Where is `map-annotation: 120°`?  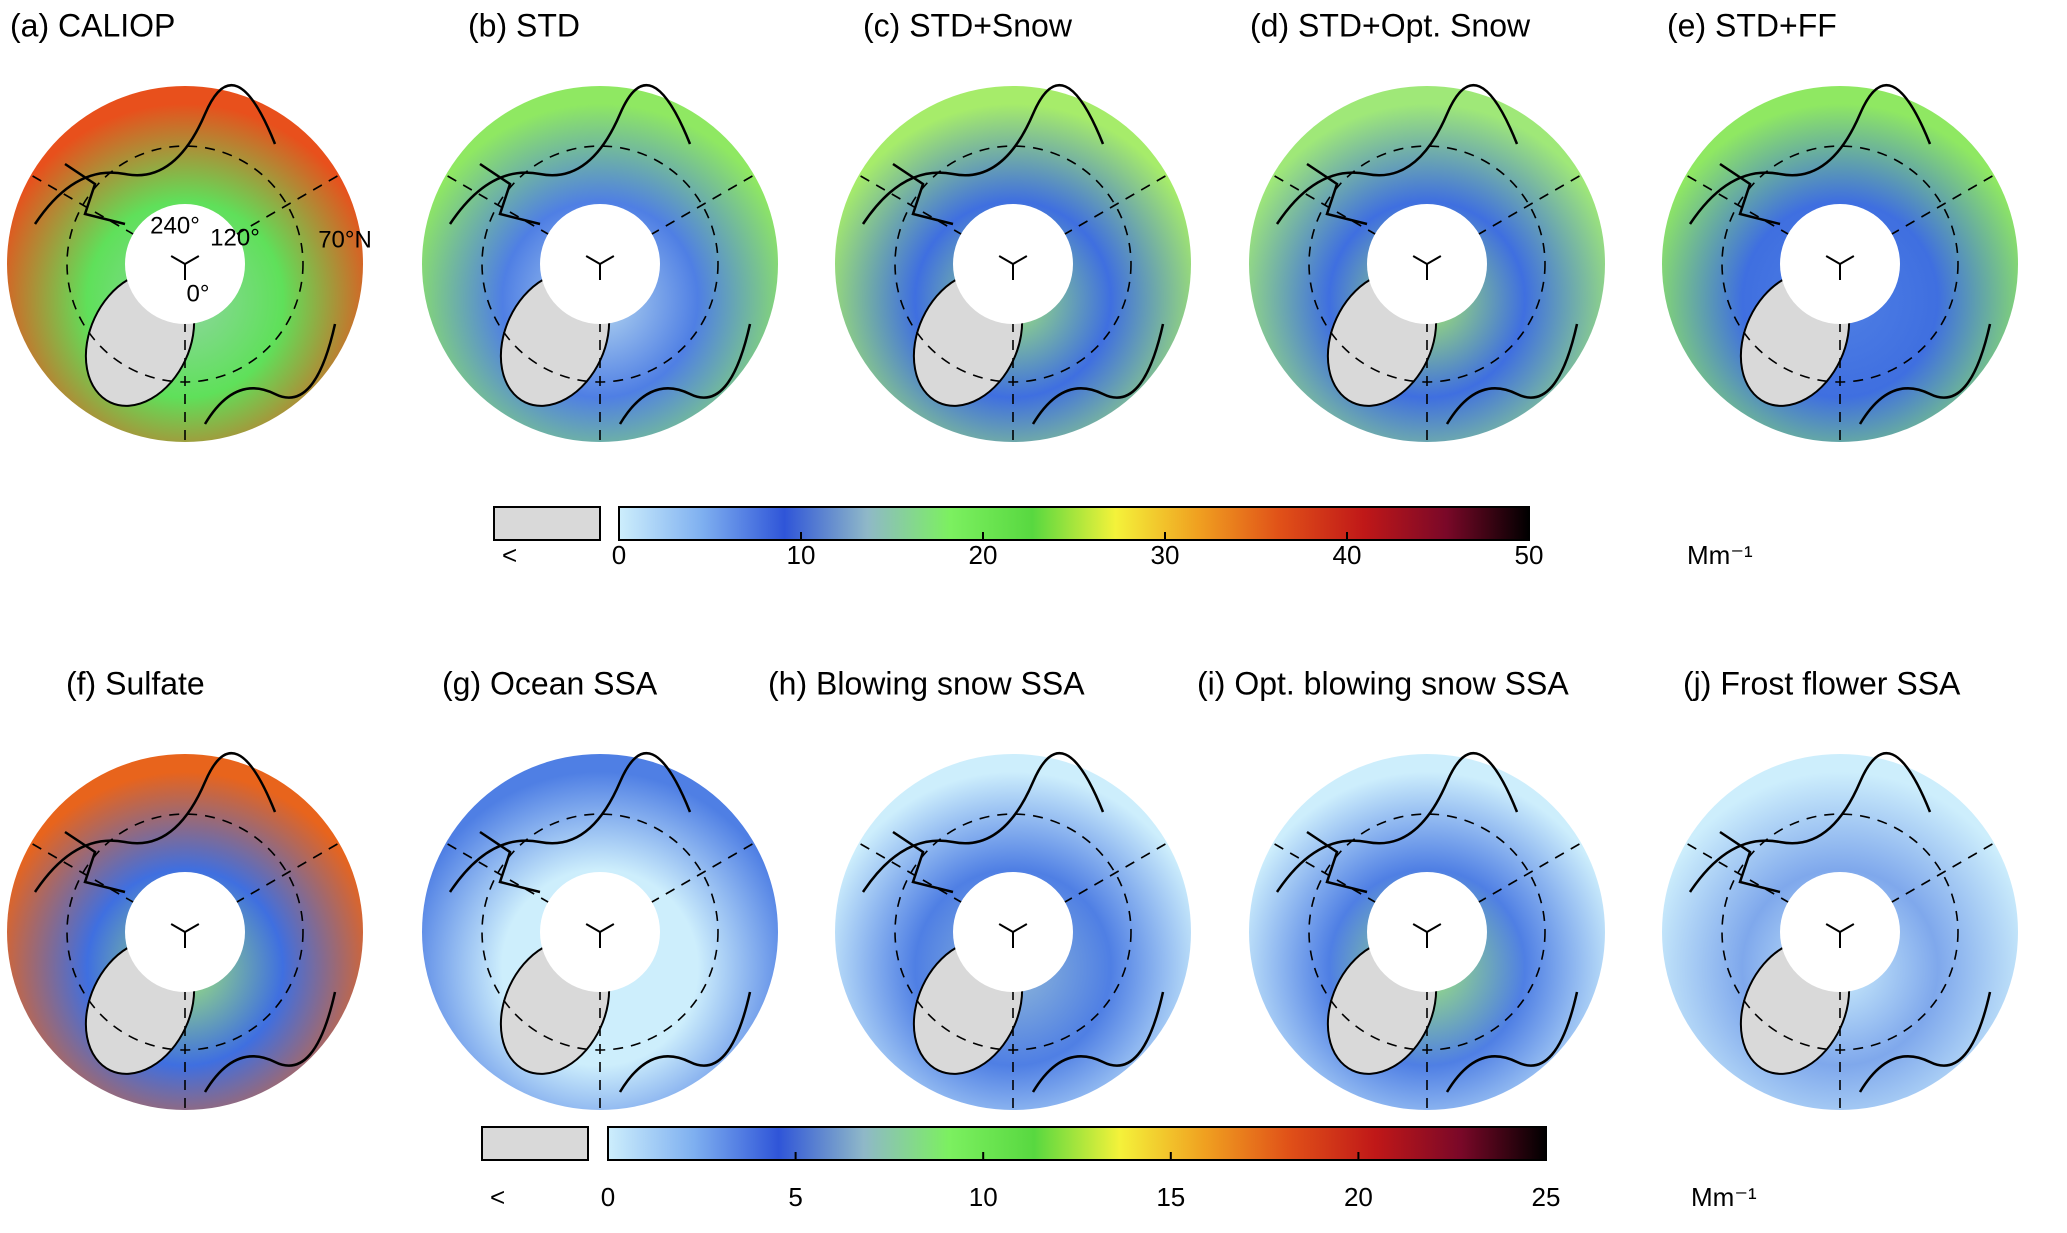
map-annotation: 120° is located at coordinates (235, 237).